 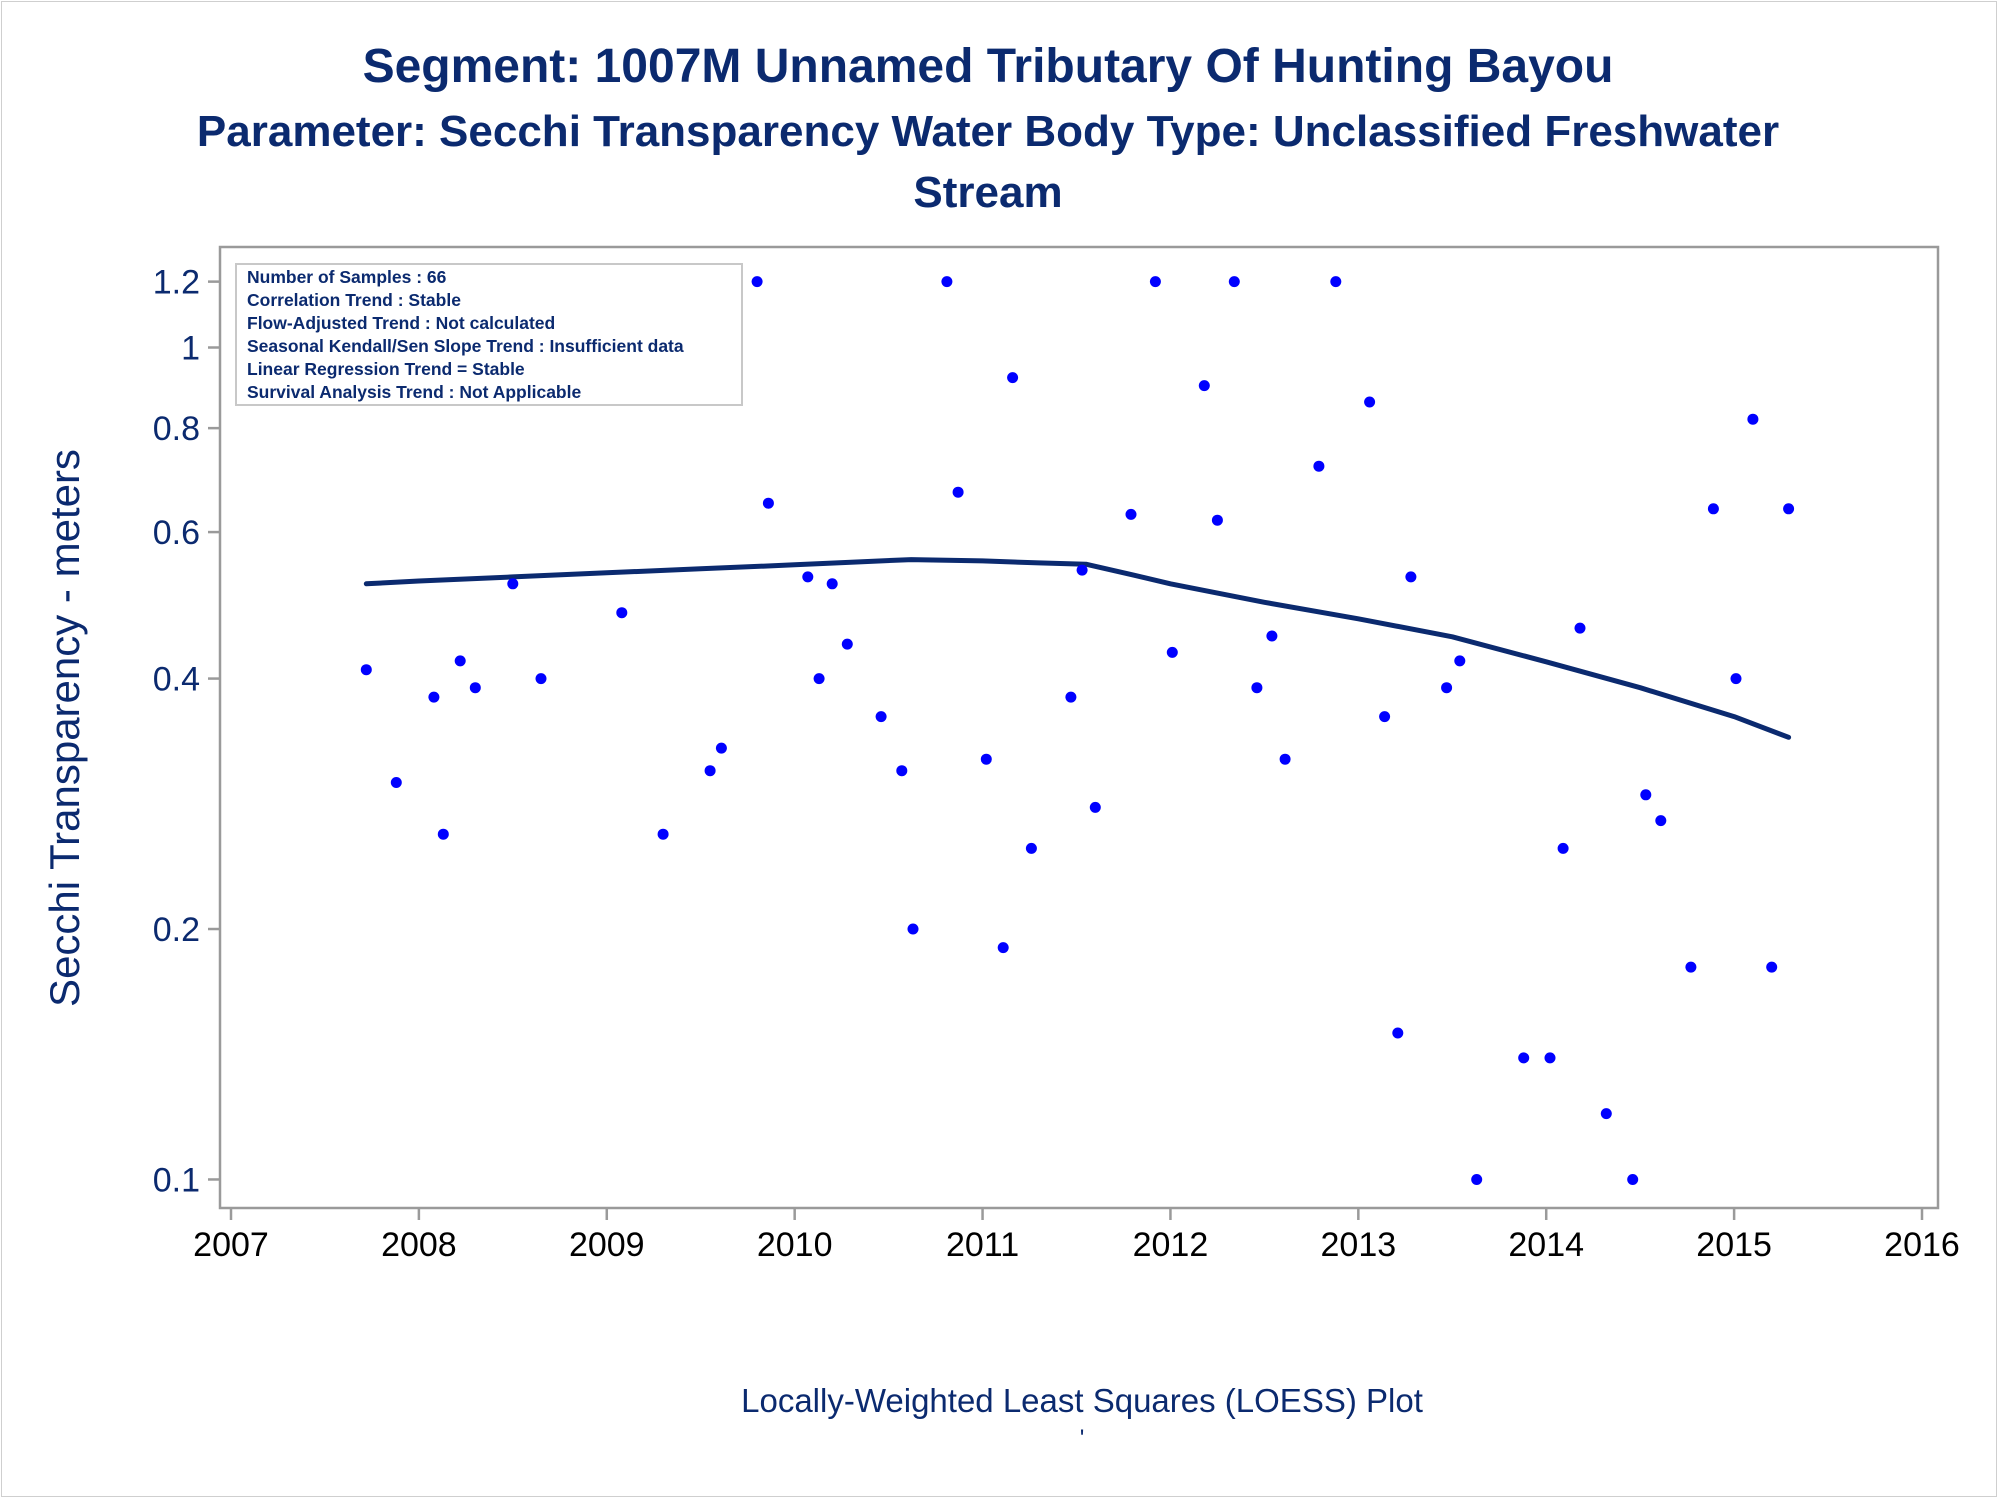 What do you see at coordinates (1171, 1245) in the screenshot?
I see `x-tick-label: 2012` at bounding box center [1171, 1245].